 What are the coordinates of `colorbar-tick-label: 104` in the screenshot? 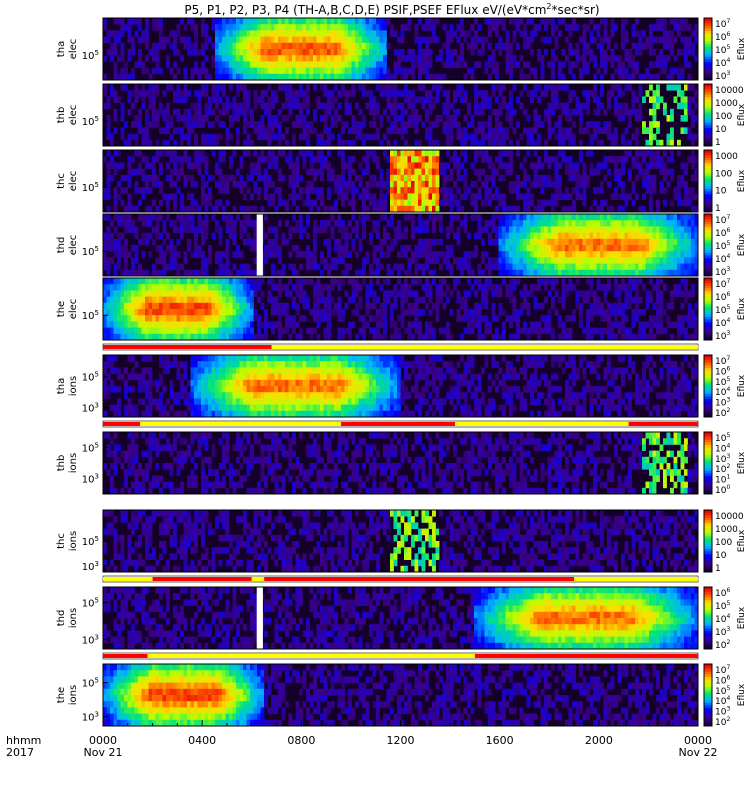 It's located at (722, 63).